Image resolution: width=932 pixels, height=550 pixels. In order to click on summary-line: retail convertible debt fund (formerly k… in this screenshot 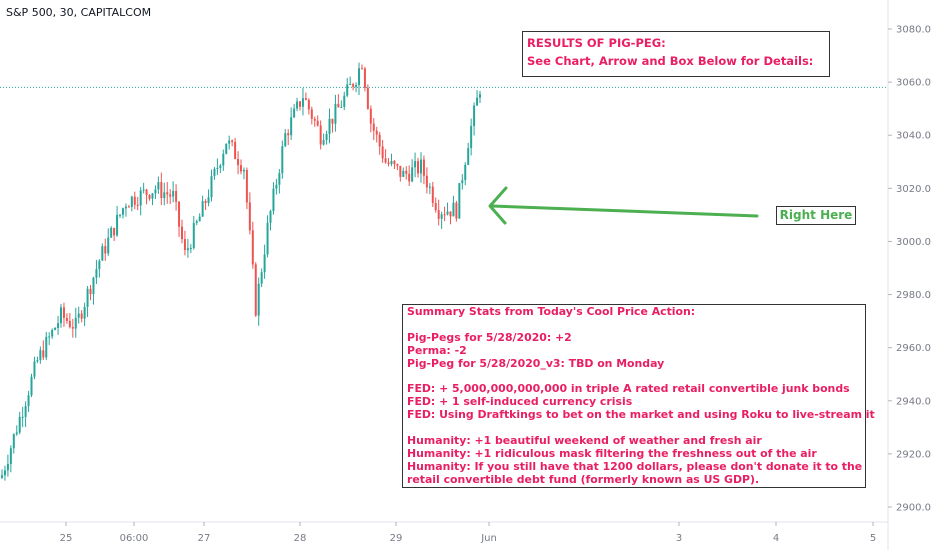, I will do `click(583, 479)`.